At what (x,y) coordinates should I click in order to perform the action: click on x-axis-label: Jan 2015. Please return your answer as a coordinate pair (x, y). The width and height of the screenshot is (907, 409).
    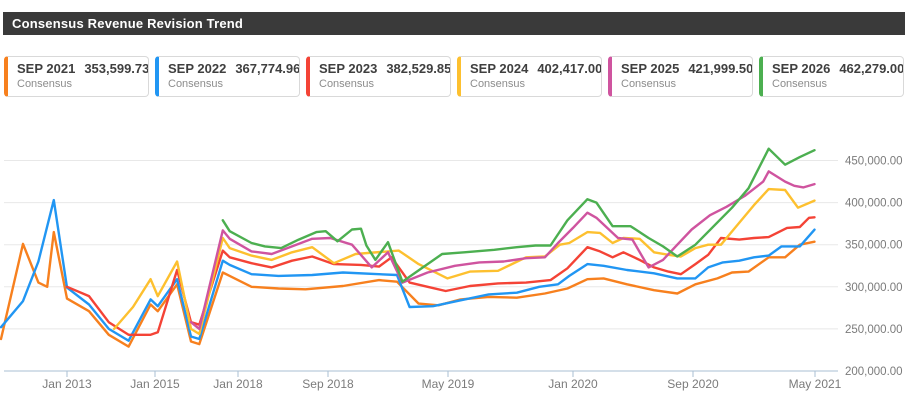
    Looking at the image, I should click on (155, 384).